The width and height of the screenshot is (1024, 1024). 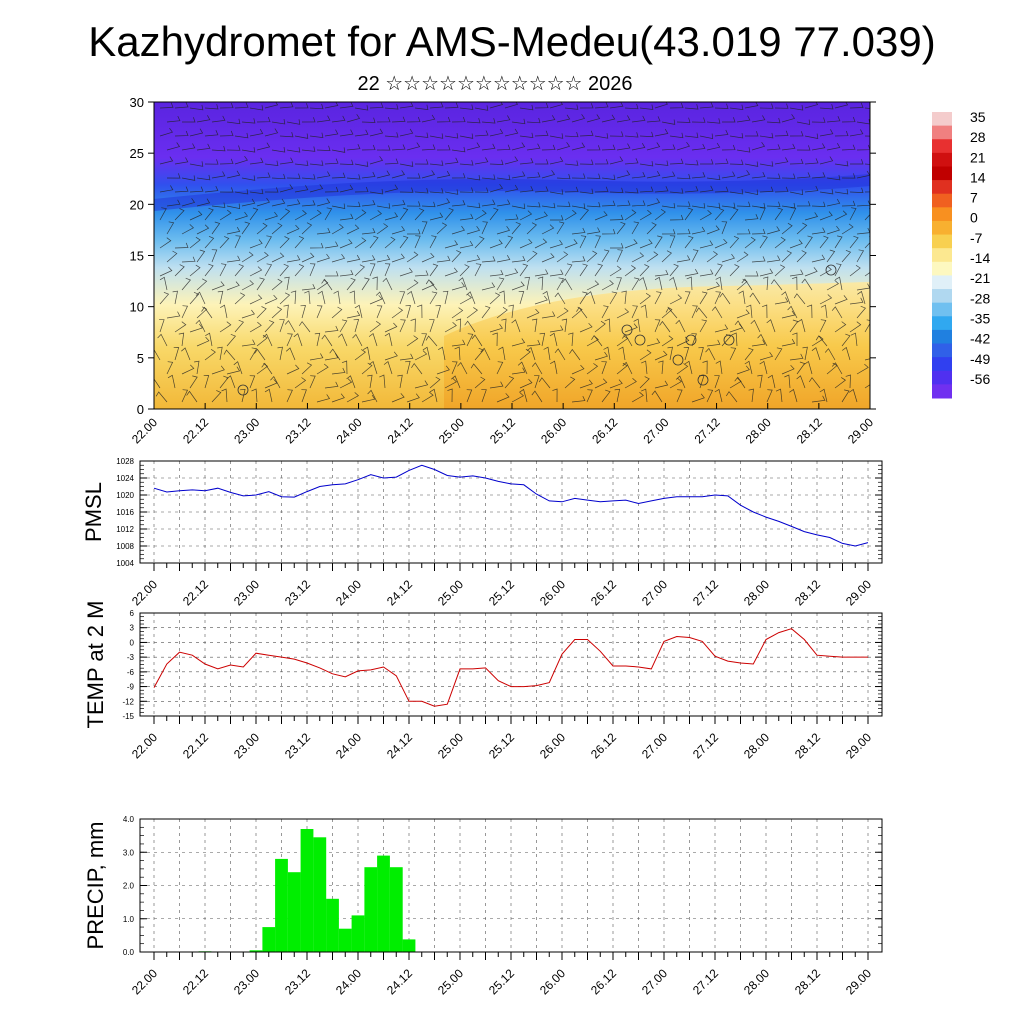 I want to click on panel-frame, so click(x=511, y=885).